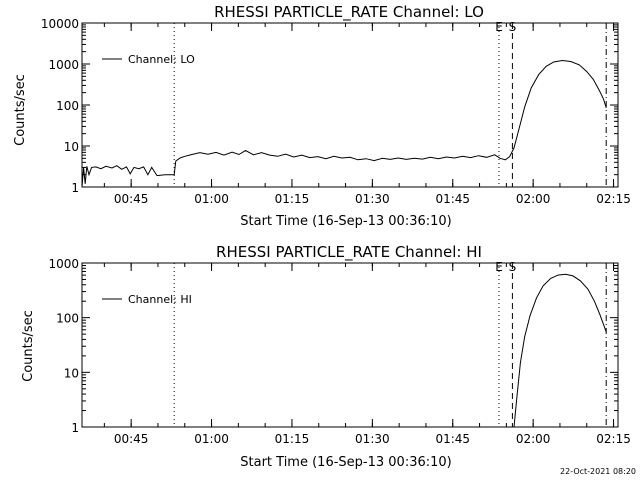  Describe the element at coordinates (161, 59) in the screenshot. I see `legend-label: Channel: LO` at that location.